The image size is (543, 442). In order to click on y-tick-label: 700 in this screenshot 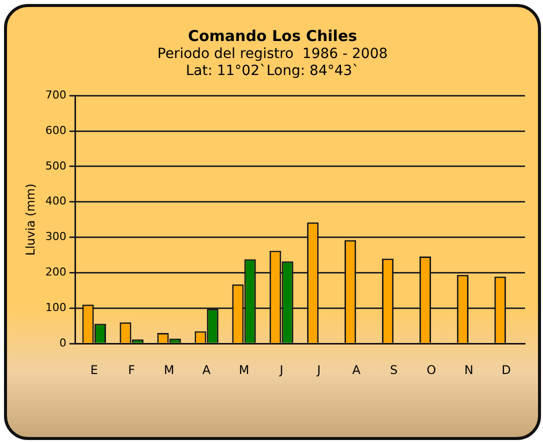, I will do `click(55, 95)`.